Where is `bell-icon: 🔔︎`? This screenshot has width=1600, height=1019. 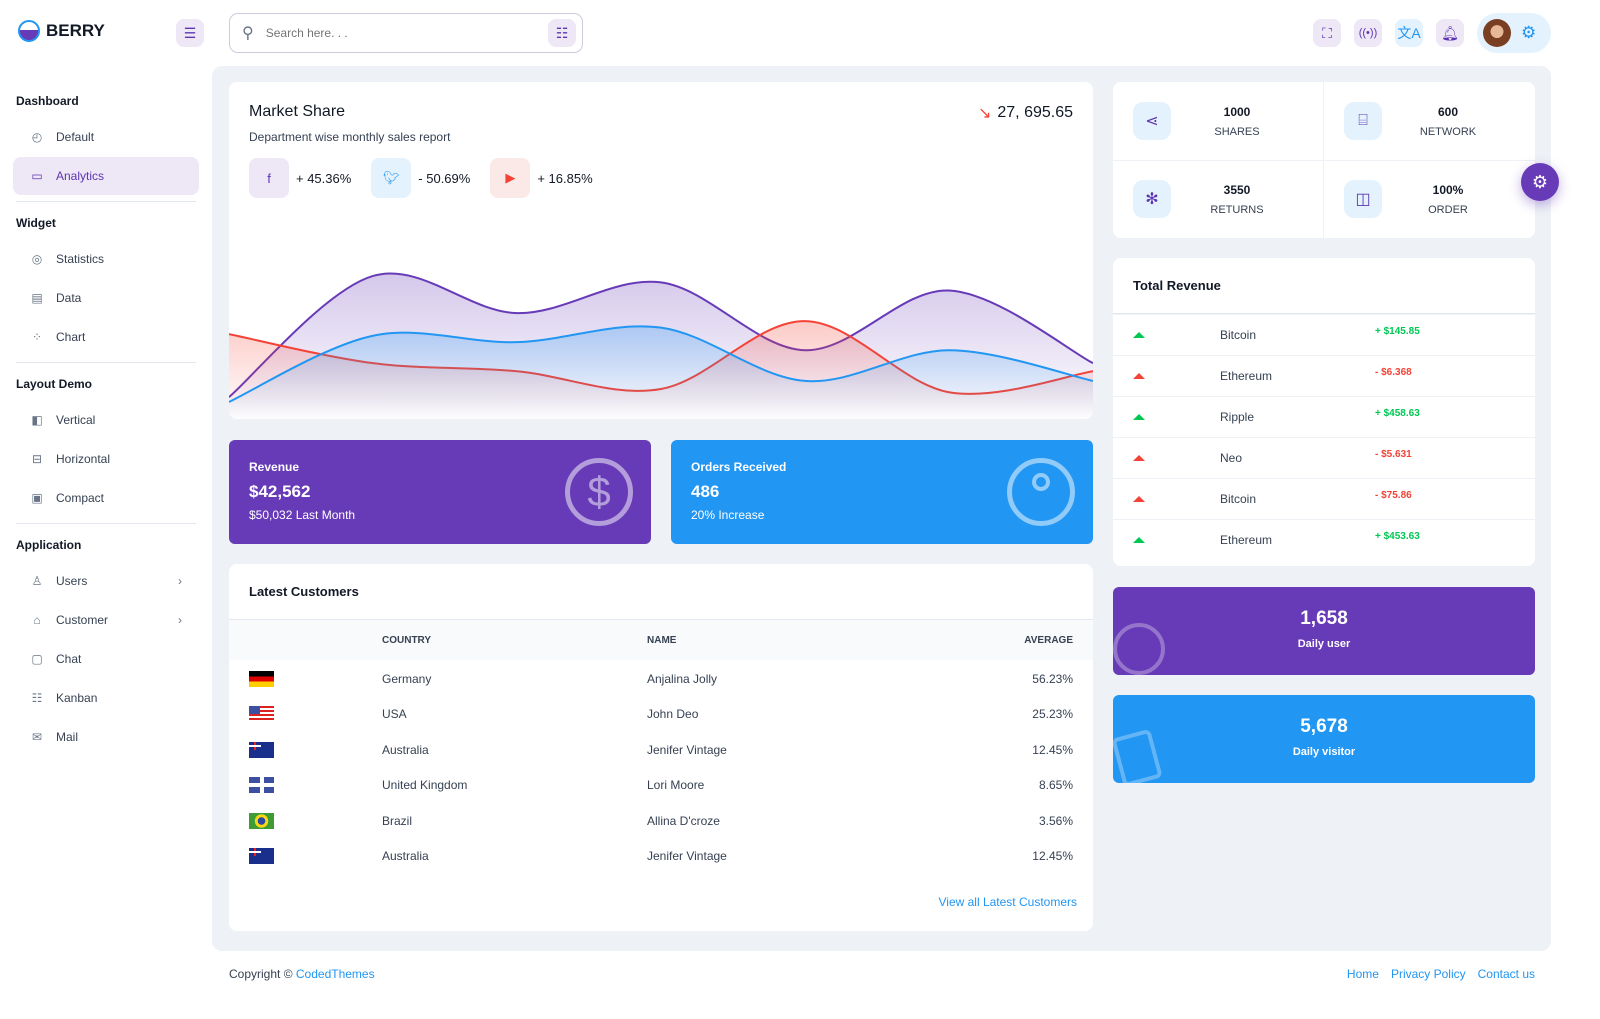 bell-icon: 🔔︎ is located at coordinates (1450, 32).